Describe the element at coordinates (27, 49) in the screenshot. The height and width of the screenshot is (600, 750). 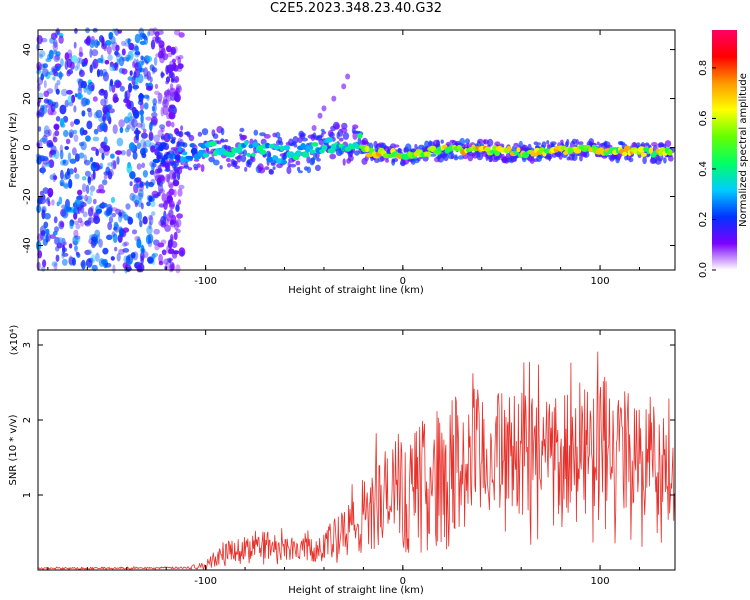
I see `spectrogram-y-tick-label: 40` at that location.